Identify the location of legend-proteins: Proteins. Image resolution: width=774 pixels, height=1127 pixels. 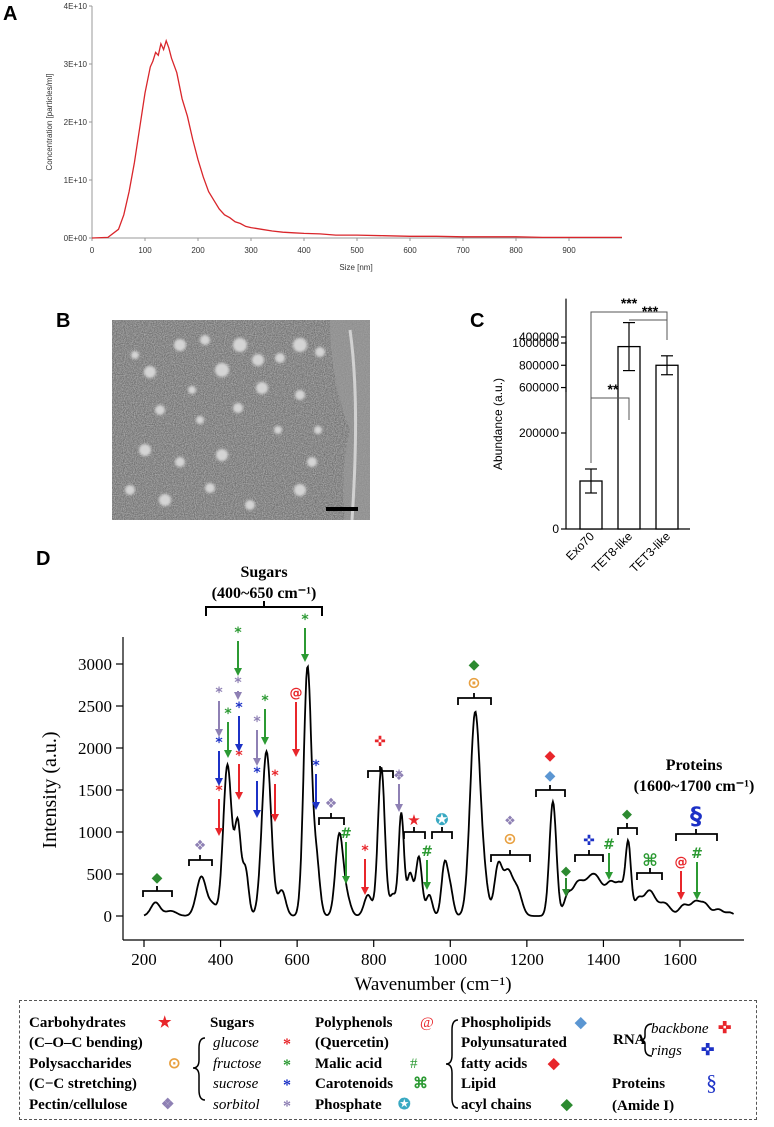
(638, 1084).